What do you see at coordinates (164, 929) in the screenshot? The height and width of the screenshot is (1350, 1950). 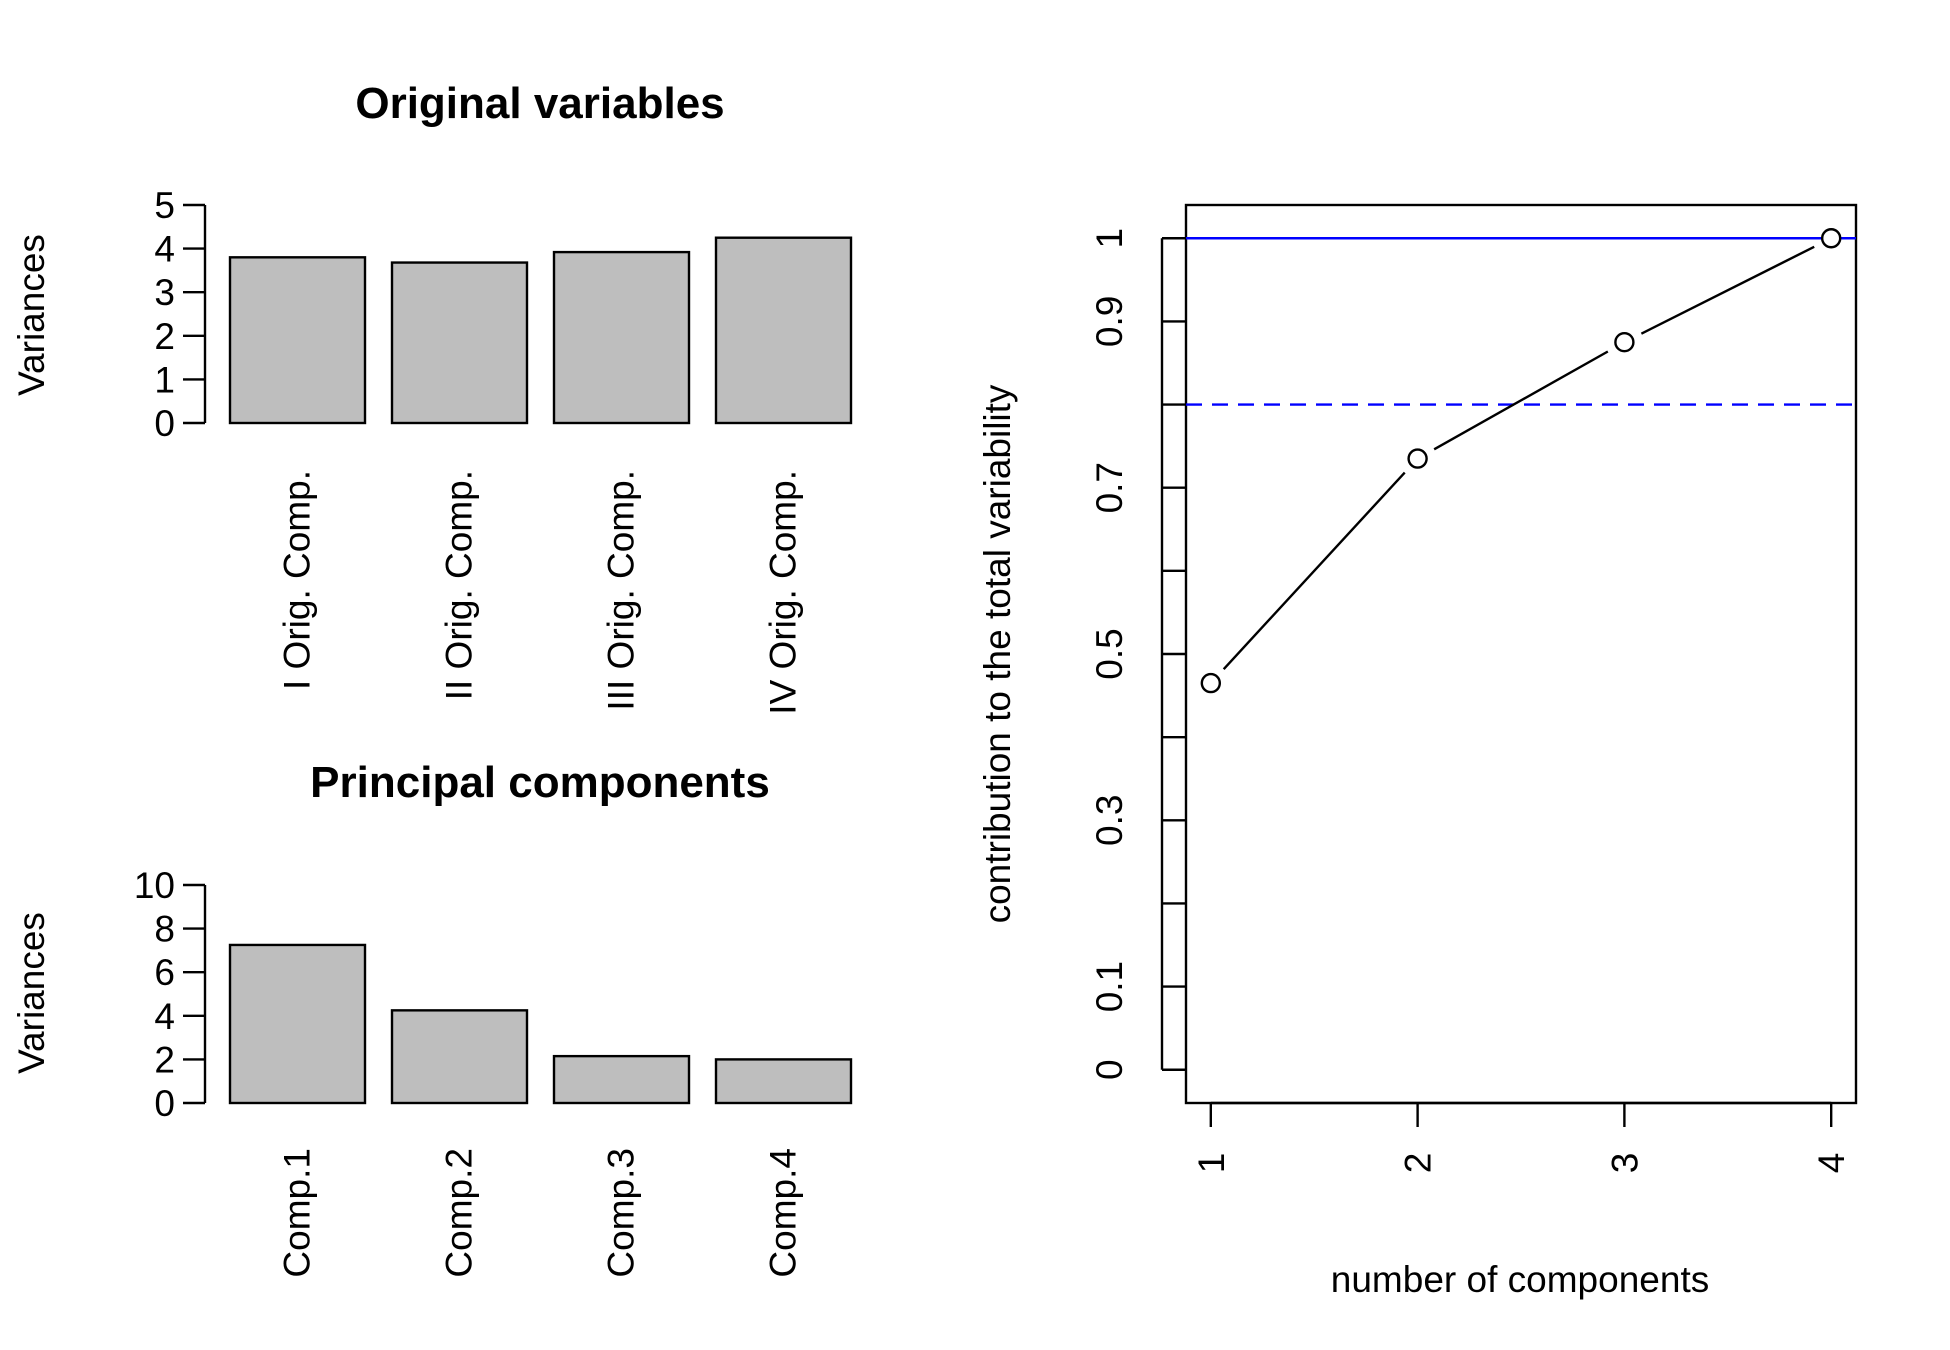 I see `y-tick-label: 8` at bounding box center [164, 929].